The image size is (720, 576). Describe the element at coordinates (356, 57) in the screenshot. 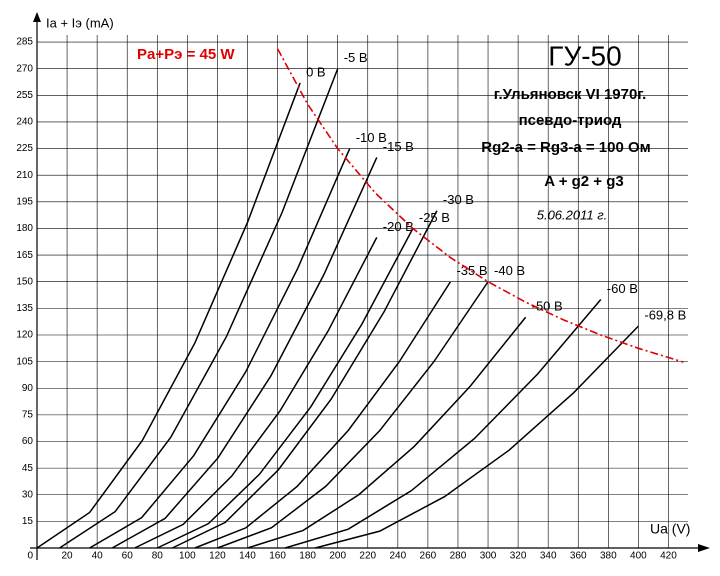

I see `curve-label: -5 B` at that location.